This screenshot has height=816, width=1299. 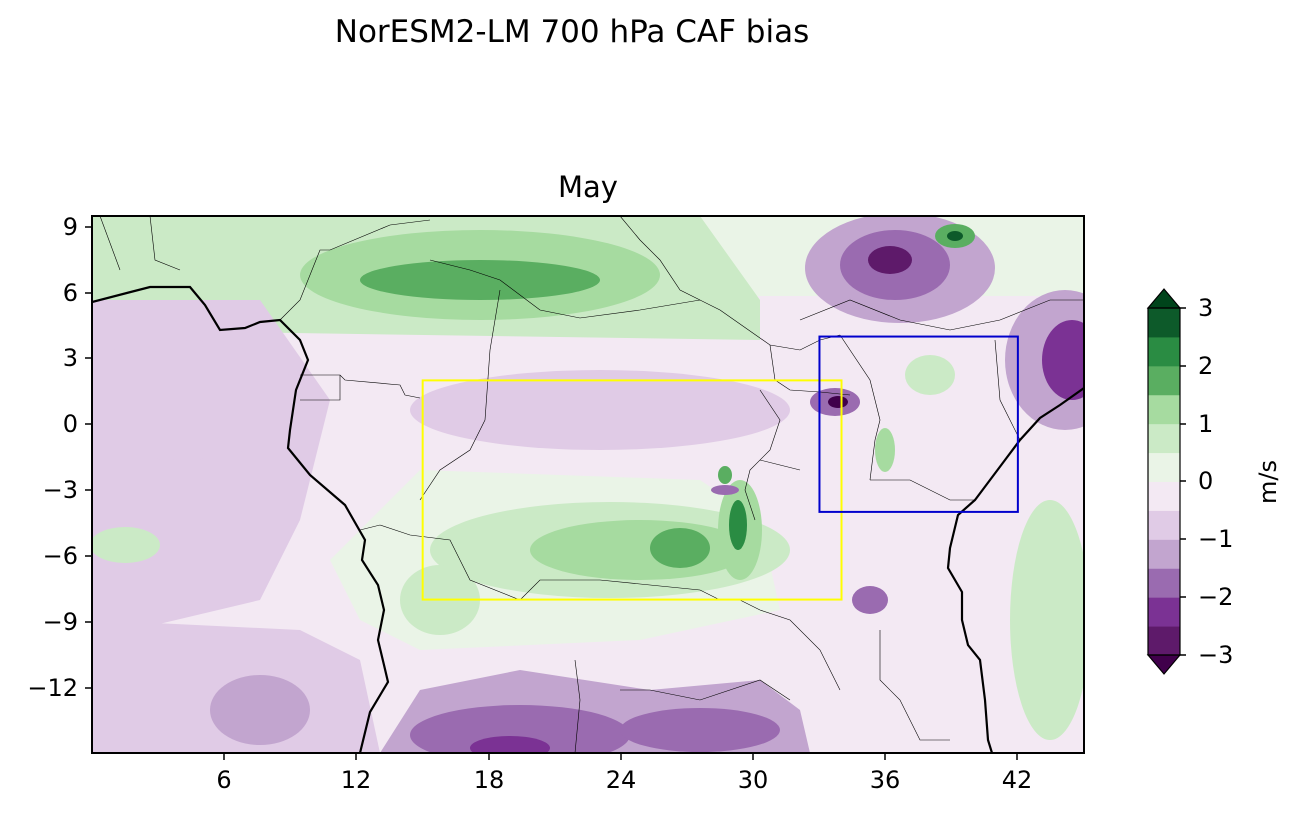 What do you see at coordinates (1215, 655) in the screenshot?
I see `colorbar-tick-label: −3` at bounding box center [1215, 655].